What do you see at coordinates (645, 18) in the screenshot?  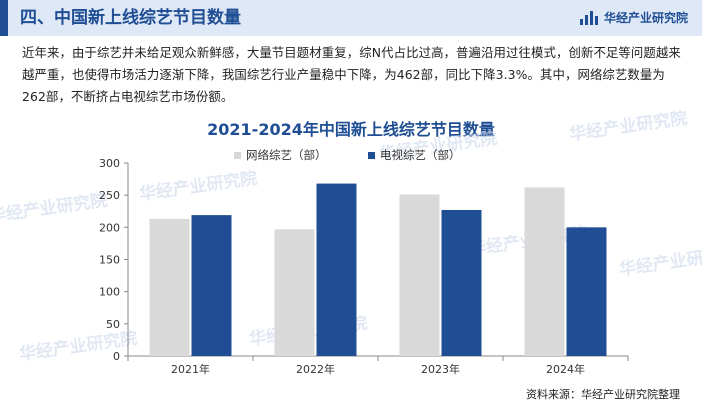 I see `brand-name: 华经产业研究院` at bounding box center [645, 18].